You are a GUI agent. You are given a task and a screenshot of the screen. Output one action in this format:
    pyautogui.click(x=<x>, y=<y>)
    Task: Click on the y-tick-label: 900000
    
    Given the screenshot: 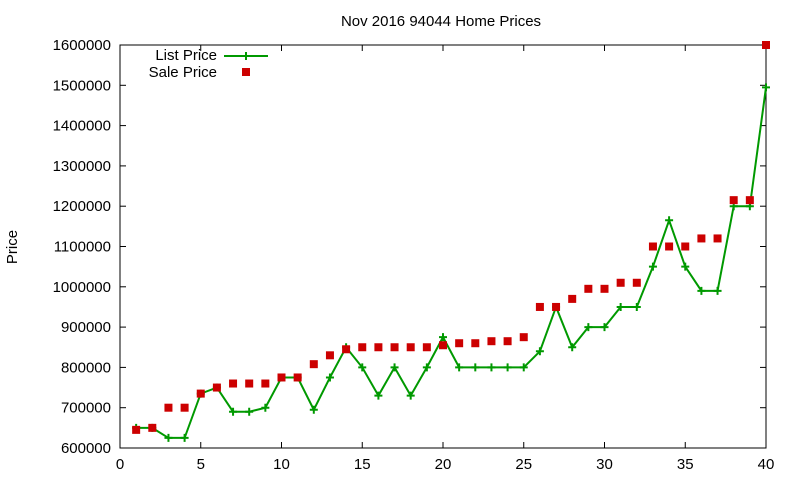 What is the action you would take?
    pyautogui.click(x=86, y=327)
    